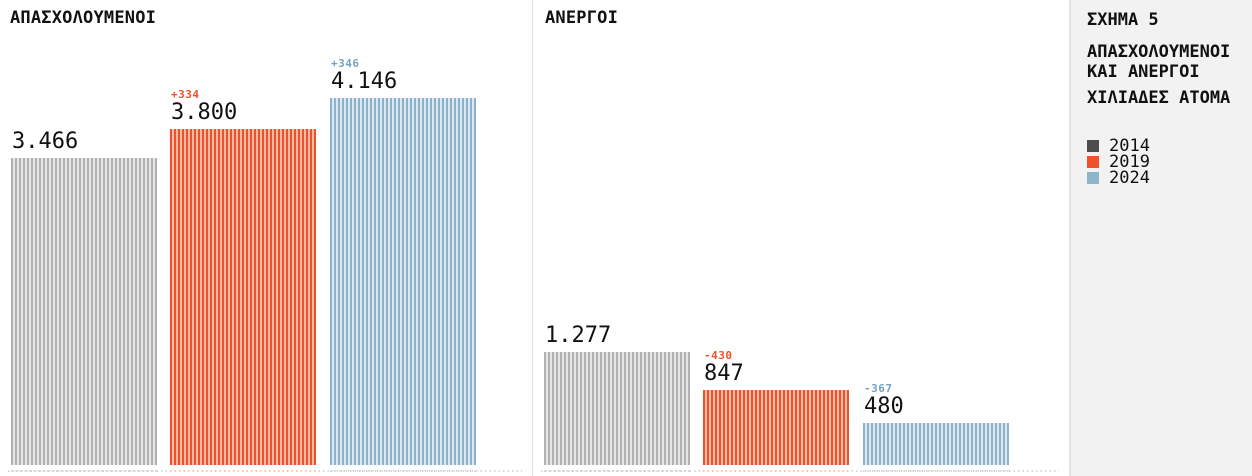  What do you see at coordinates (1129, 146) in the screenshot?
I see `legend-year-label: 2014` at bounding box center [1129, 146].